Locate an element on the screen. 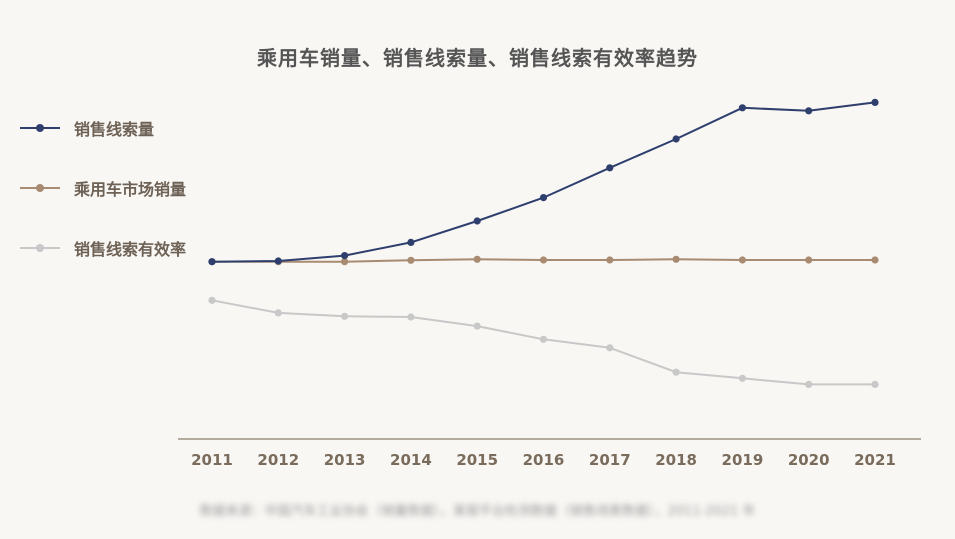 This screenshot has width=955, height=539. data-point-leads-2011 is located at coordinates (212, 262).